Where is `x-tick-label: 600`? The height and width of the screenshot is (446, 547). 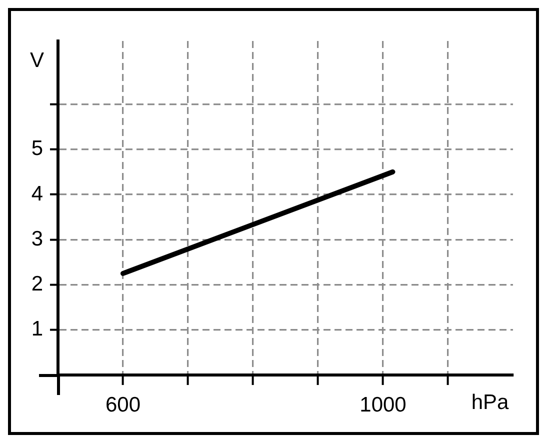 x-tick-label: 600 is located at coordinates (123, 404).